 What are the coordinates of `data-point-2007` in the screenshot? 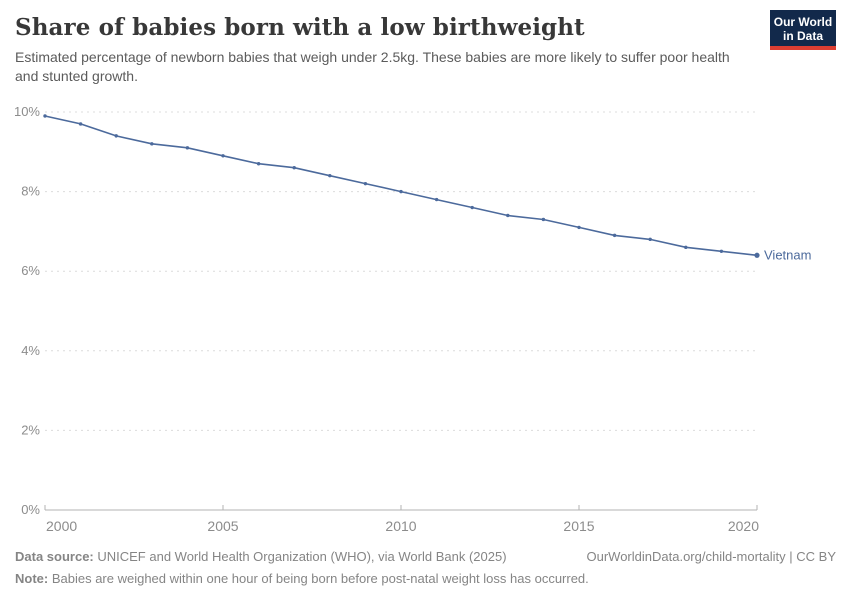 It's located at (294, 168).